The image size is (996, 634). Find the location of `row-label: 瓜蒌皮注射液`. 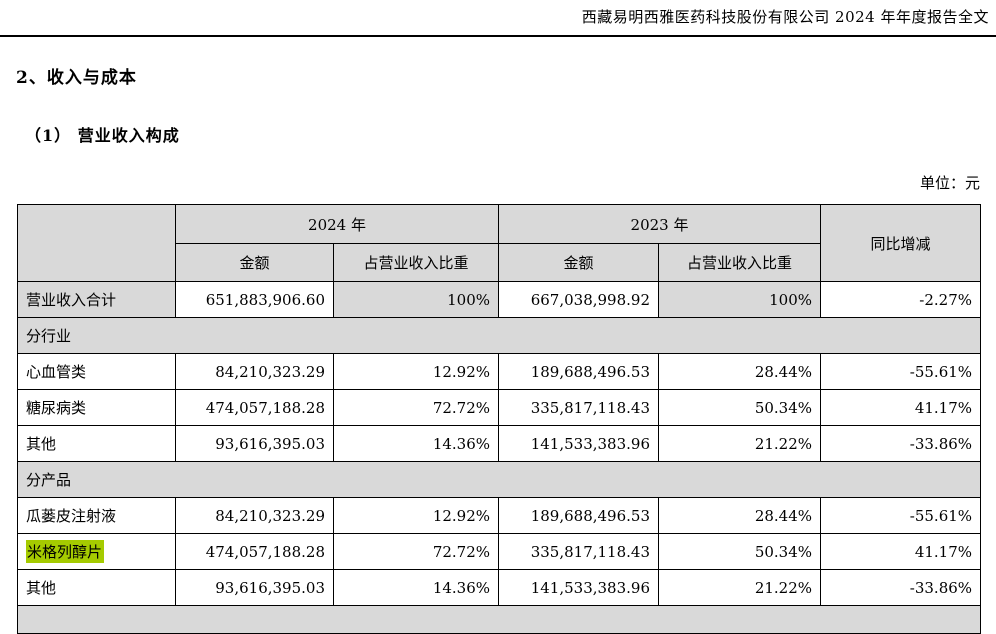

row-label: 瓜蒌皮注射液 is located at coordinates (96, 515).